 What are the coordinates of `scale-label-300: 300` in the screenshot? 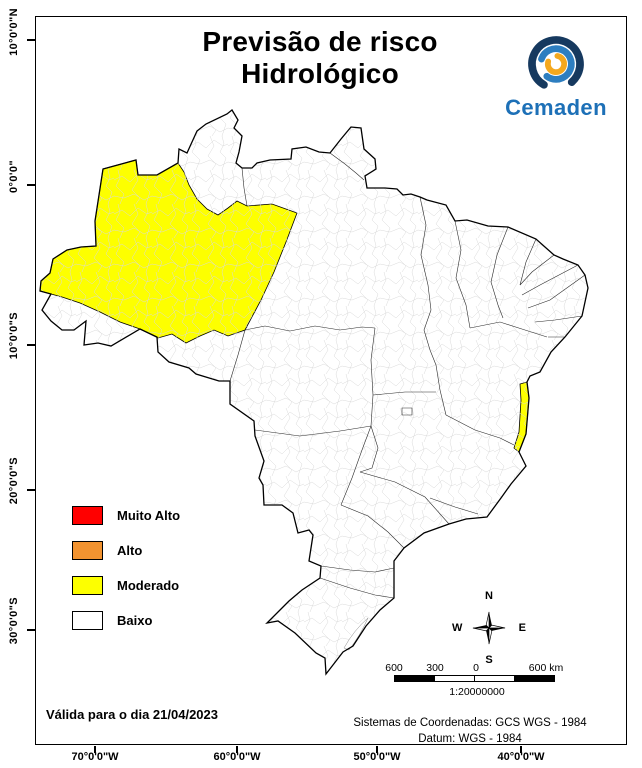 It's located at (435, 668).